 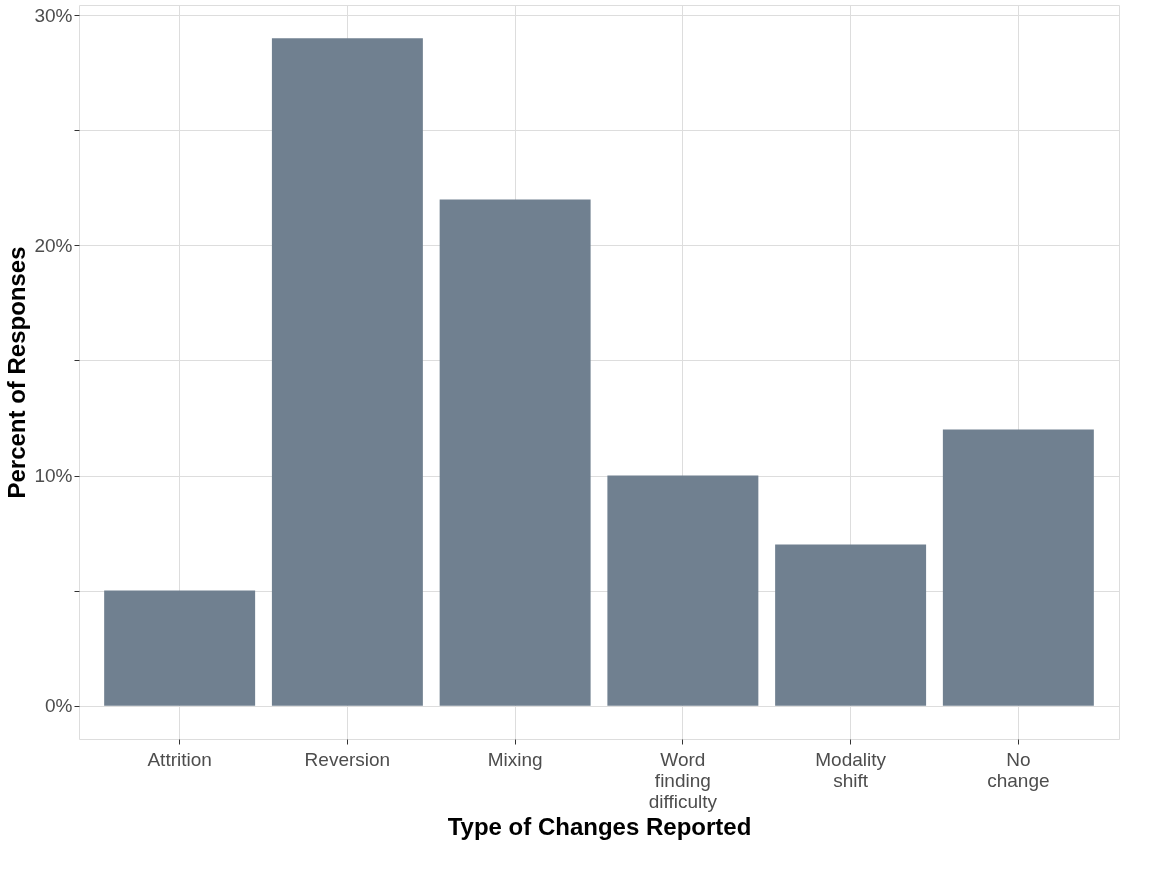 What do you see at coordinates (53, 15) in the screenshot?
I see `y-tick-label: 30%` at bounding box center [53, 15].